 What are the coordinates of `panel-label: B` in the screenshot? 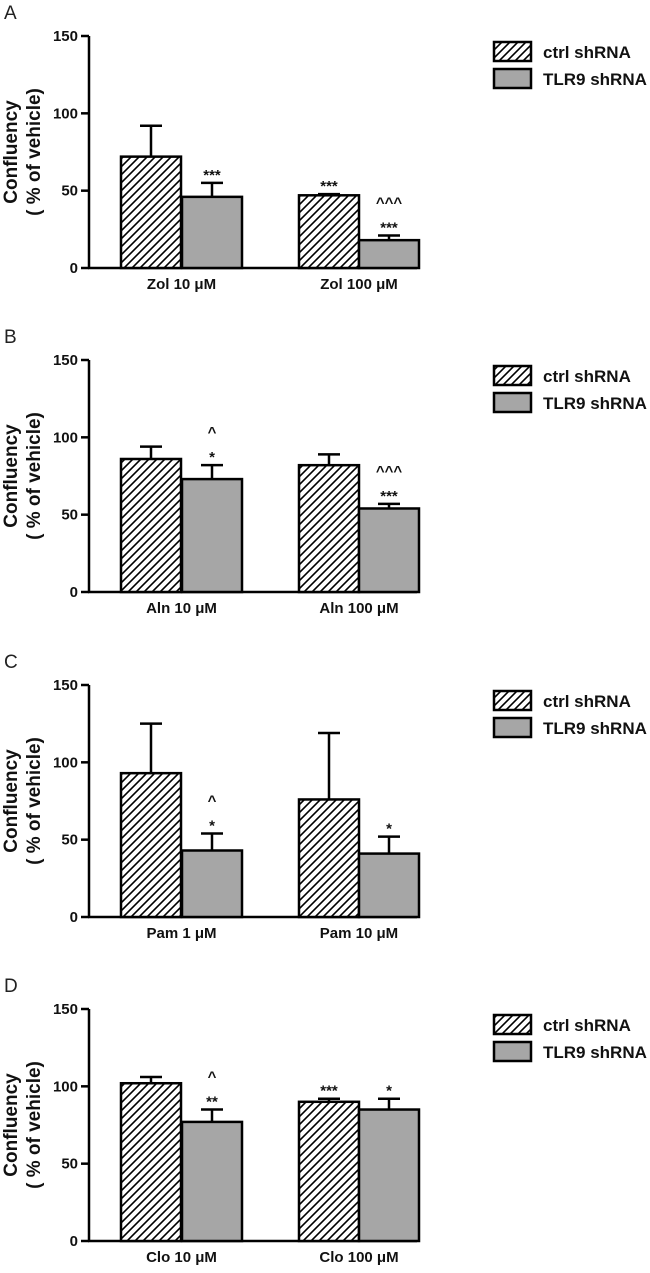 It's located at (10, 337).